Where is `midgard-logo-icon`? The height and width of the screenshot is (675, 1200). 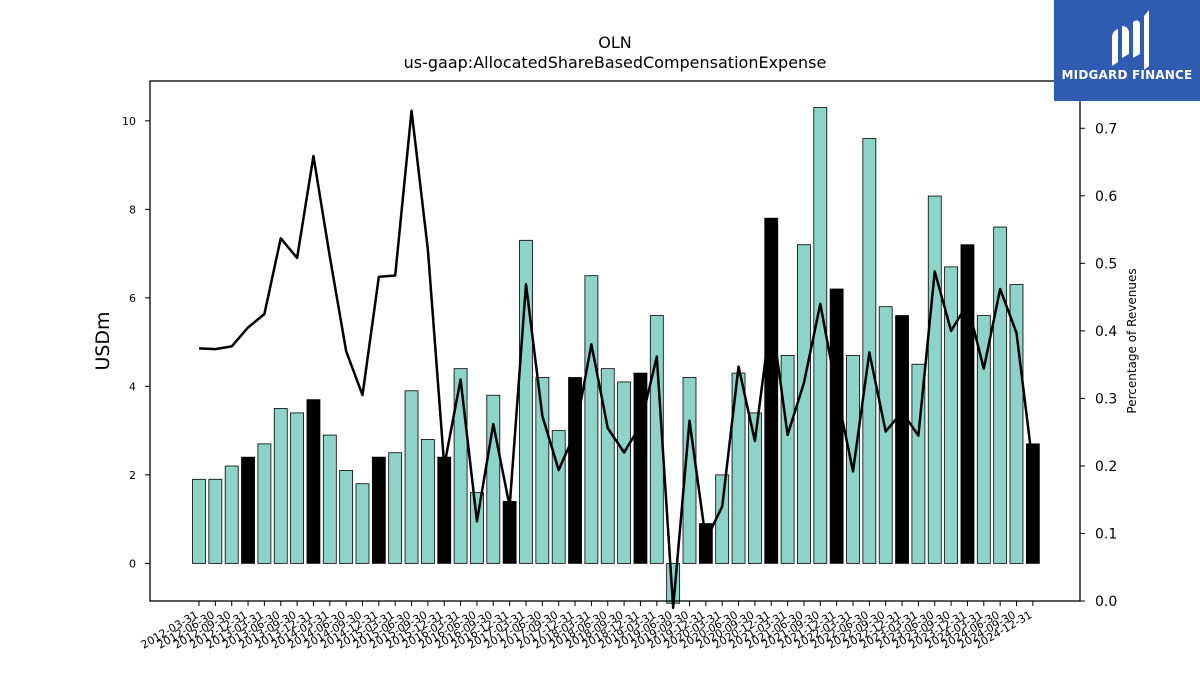
midgard-logo-icon is located at coordinates (1130, 40).